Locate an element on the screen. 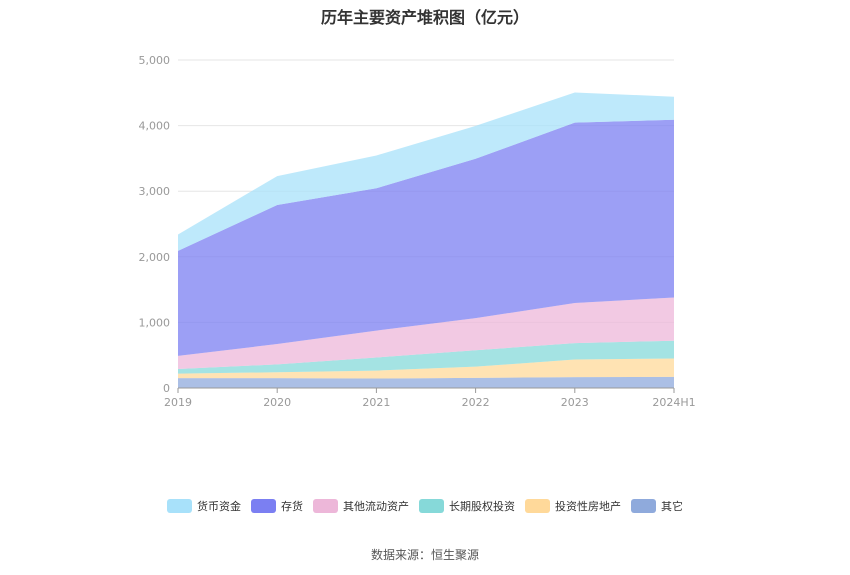 This screenshot has height=575, width=850. legend-item-货币资金: 货币资金 is located at coordinates (204, 506).